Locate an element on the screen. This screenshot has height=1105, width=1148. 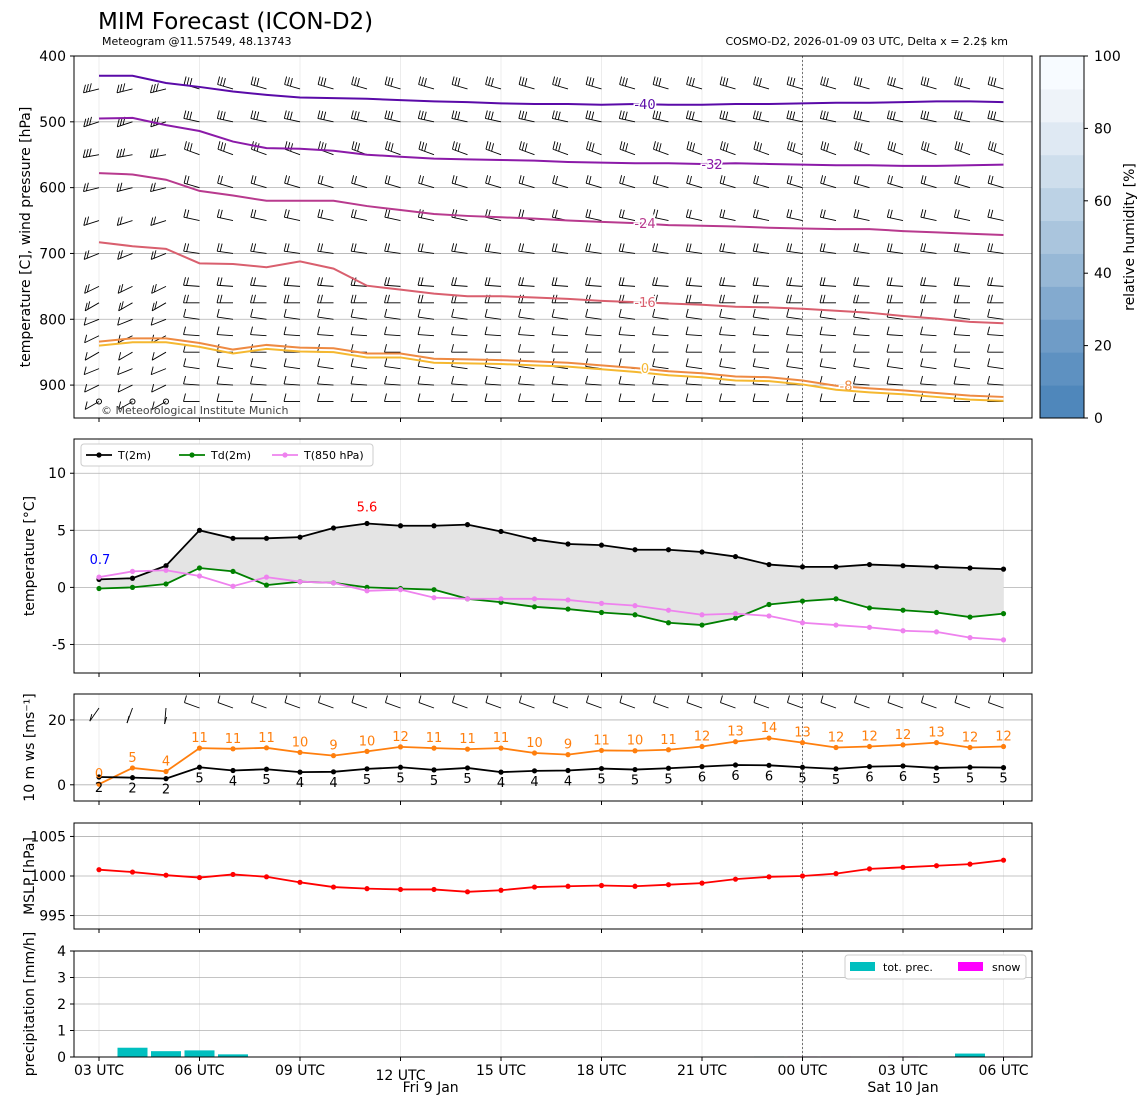
gust-value-label: 11 is located at coordinates (668, 740).